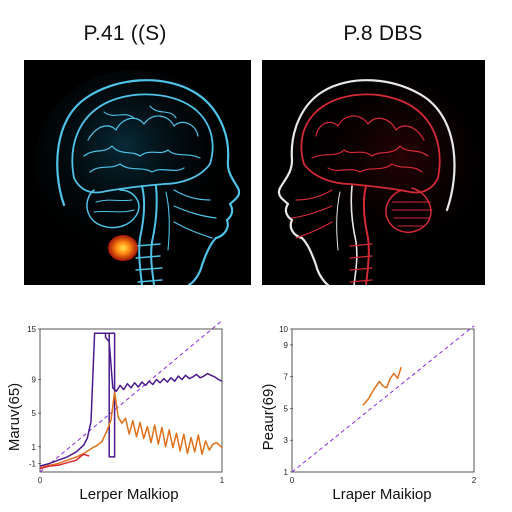 The image size is (512, 512). What do you see at coordinates (286, 345) in the screenshot?
I see `chart-right-ytick-label: 9` at bounding box center [286, 345].